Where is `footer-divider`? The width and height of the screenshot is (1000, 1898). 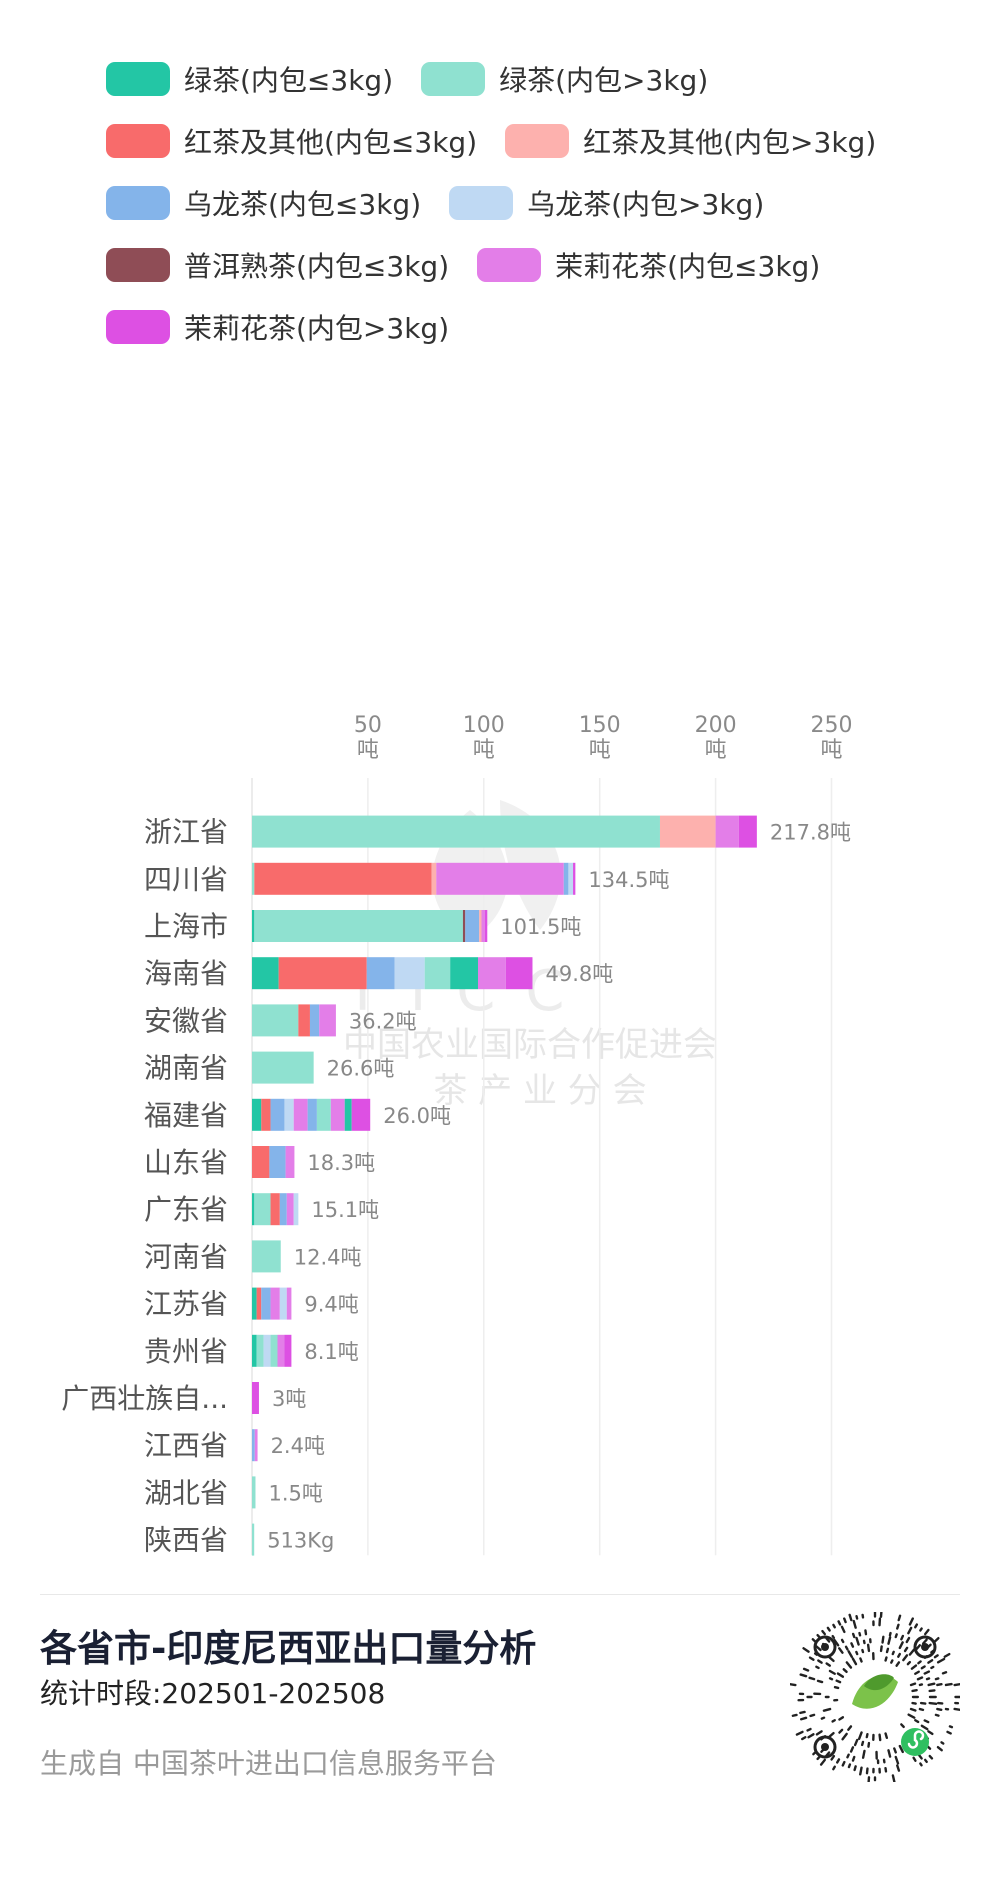 footer-divider is located at coordinates (500, 1594).